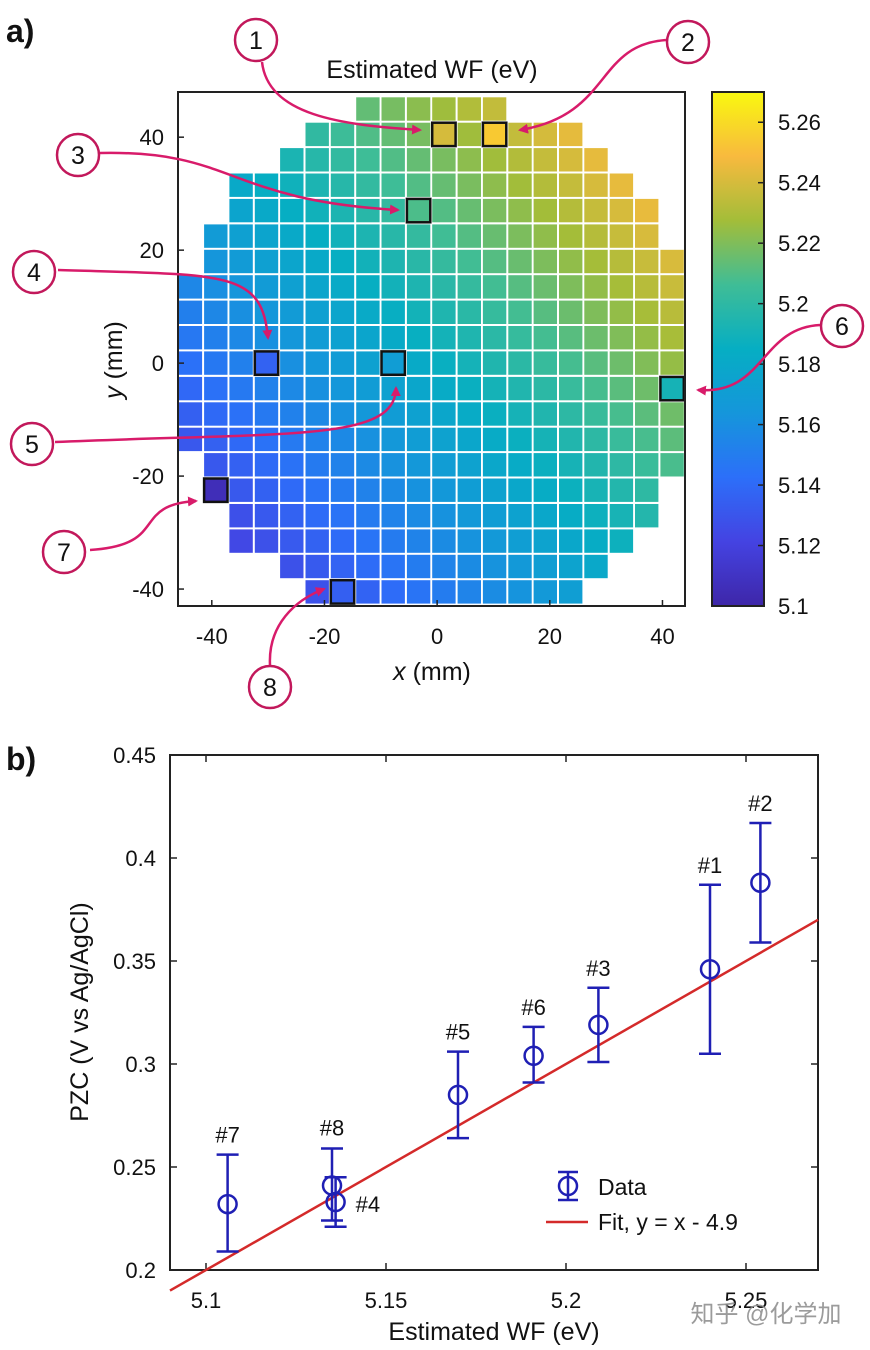  I want to click on colorbar-tick-label: 5.24, so click(799, 183).